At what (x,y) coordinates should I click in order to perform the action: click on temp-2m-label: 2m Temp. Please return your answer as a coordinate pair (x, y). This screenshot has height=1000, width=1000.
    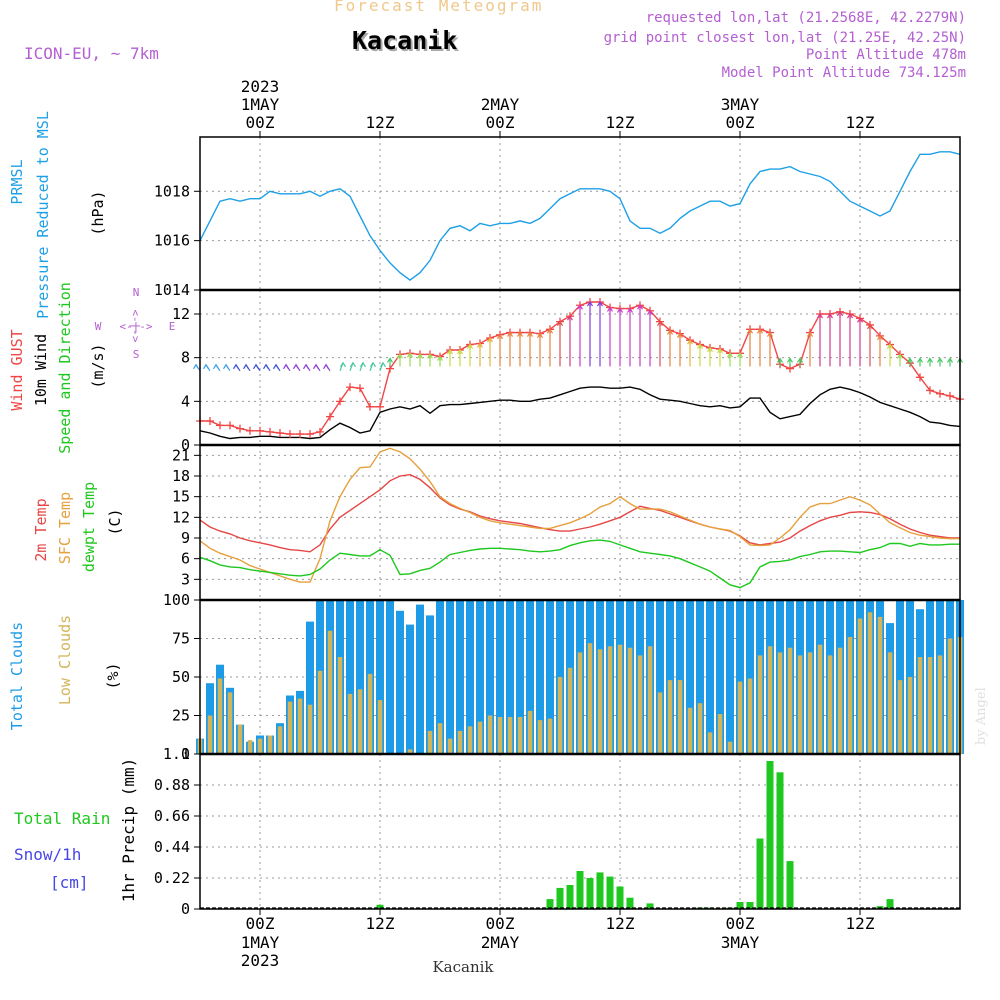
    Looking at the image, I should click on (41, 529).